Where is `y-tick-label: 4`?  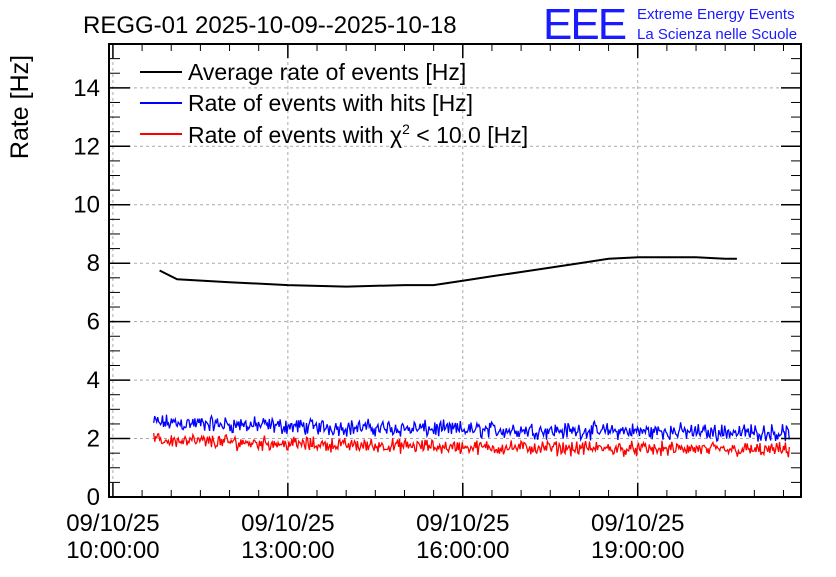 y-tick-label: 4 is located at coordinates (93, 380).